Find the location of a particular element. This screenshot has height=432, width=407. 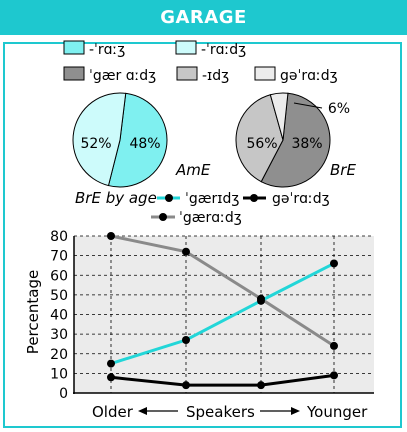

pie-legend: -ˈrɑːʒ -ˈrɑːdʒ ˈgær ɑːdʒ -ɪdʒ gəˈrɑːdʒ is located at coordinates (200, 62).